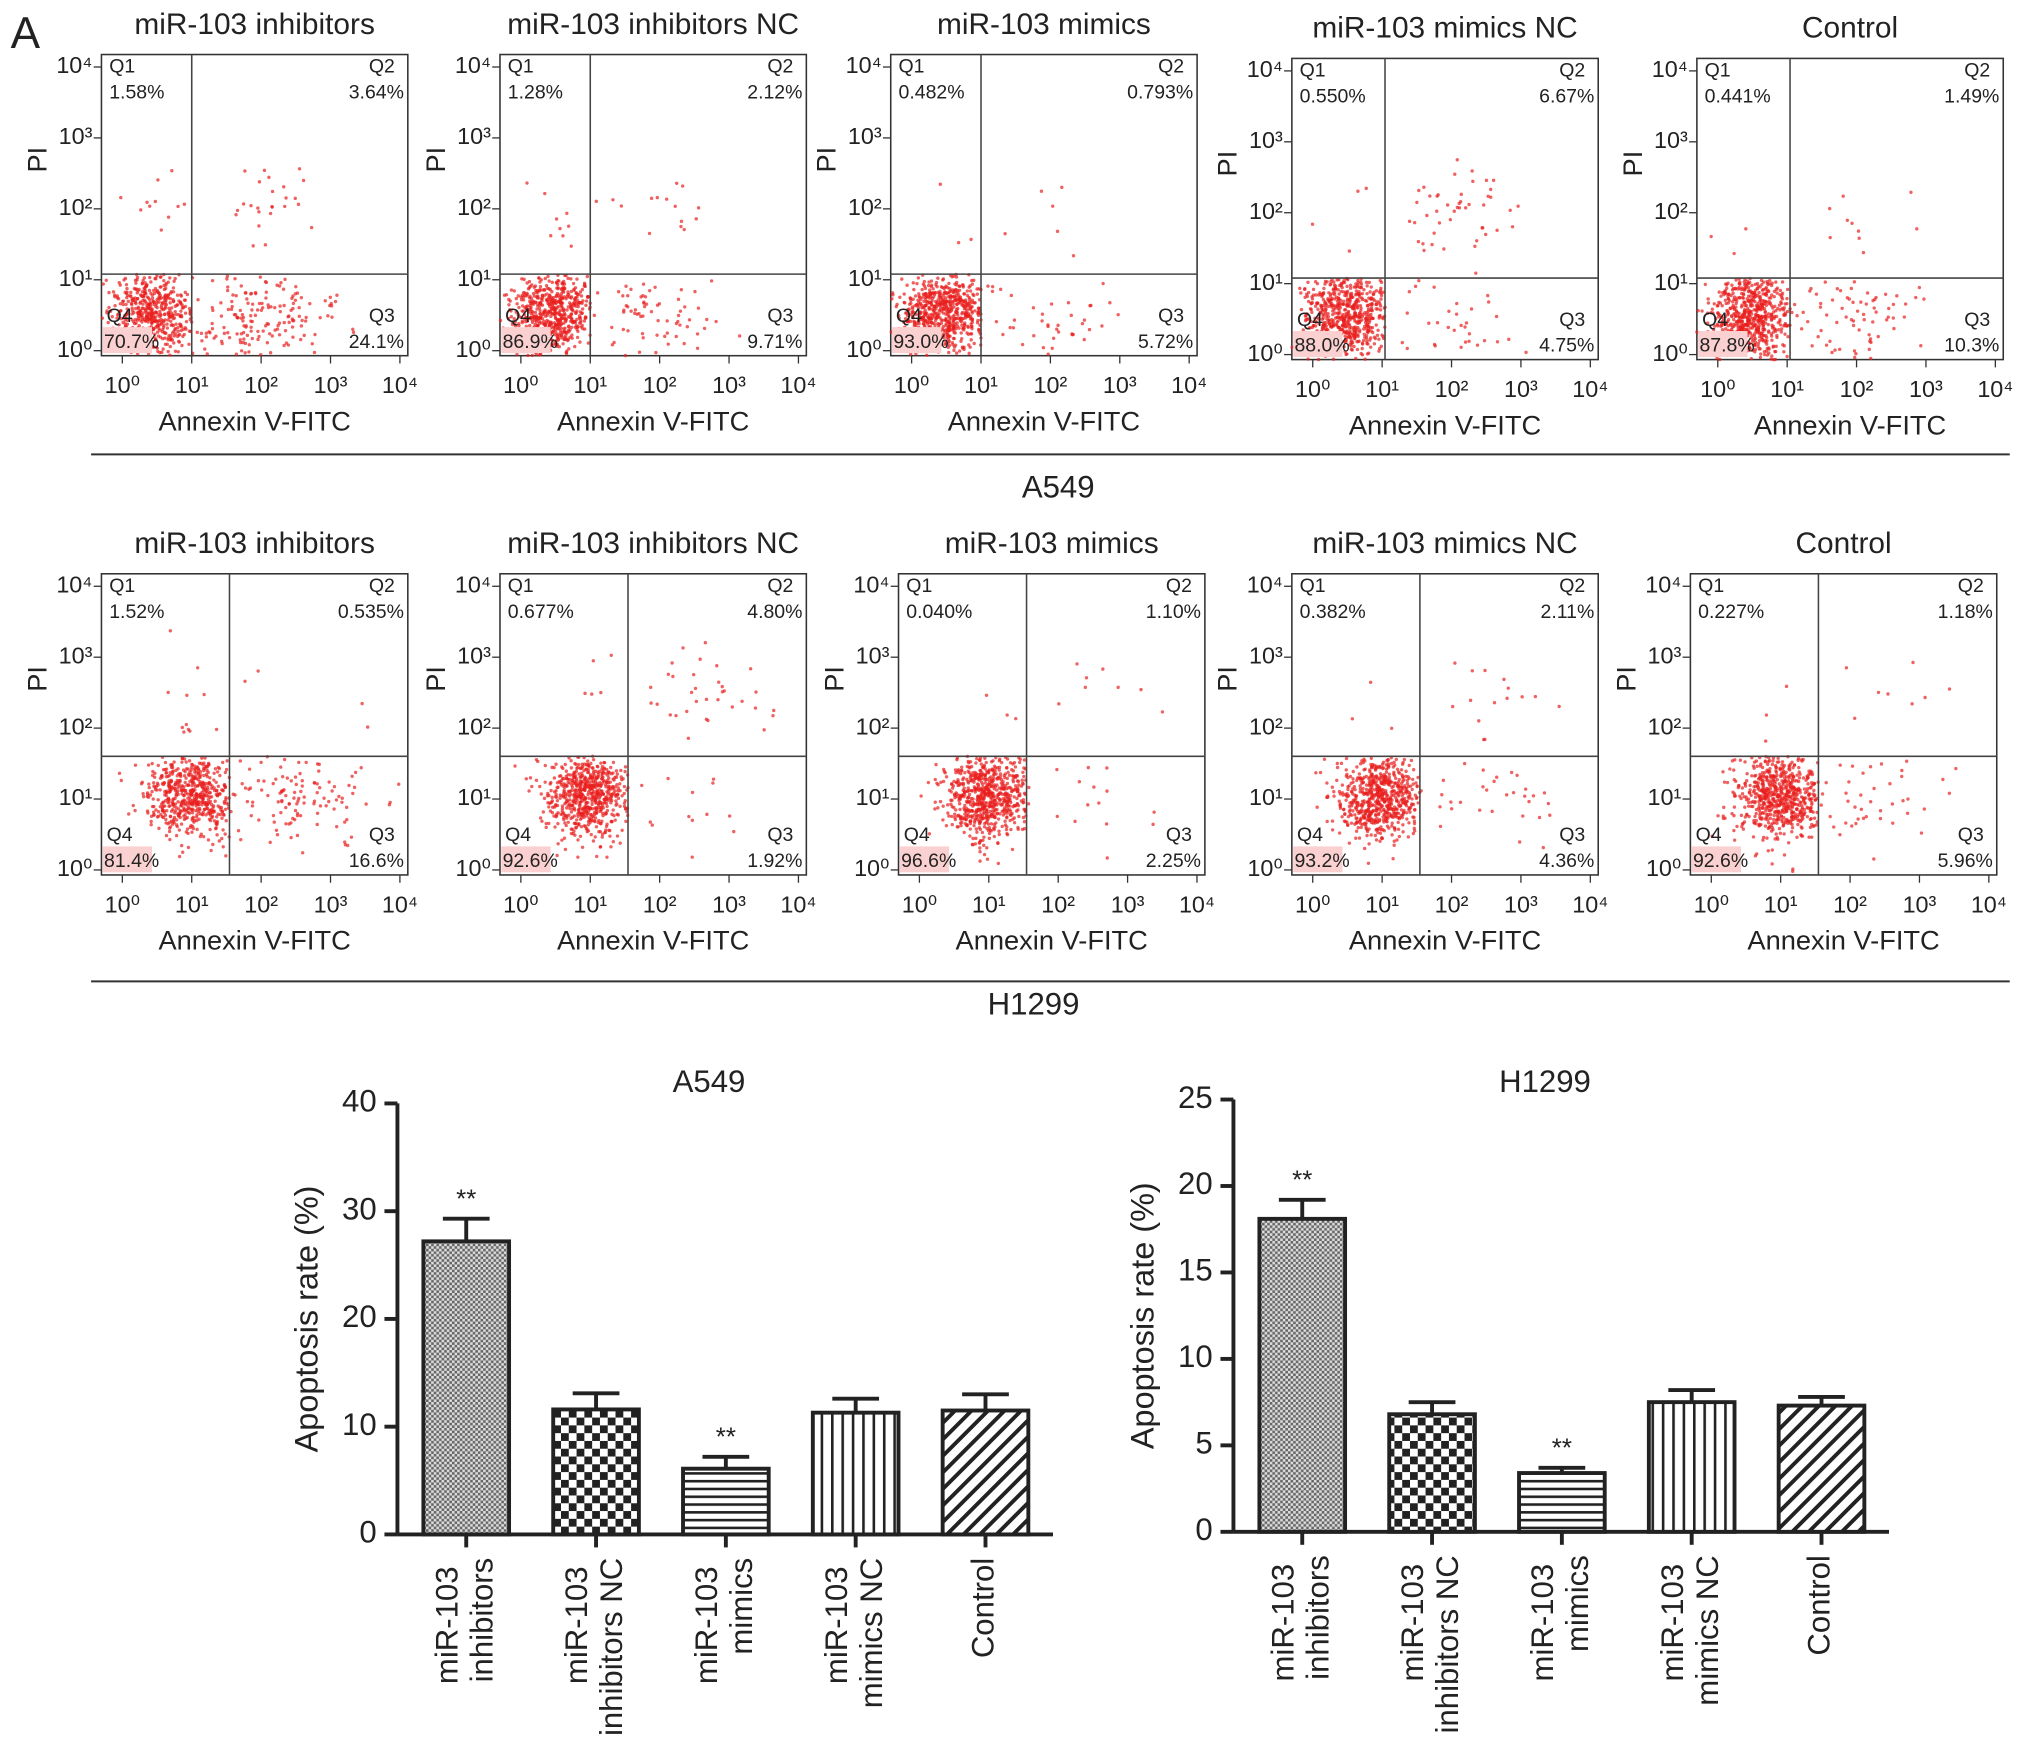 This screenshot has width=2032, height=1759. Describe the element at coordinates (590, 385) in the screenshot. I see `x-tick-label: 10¹` at that location.